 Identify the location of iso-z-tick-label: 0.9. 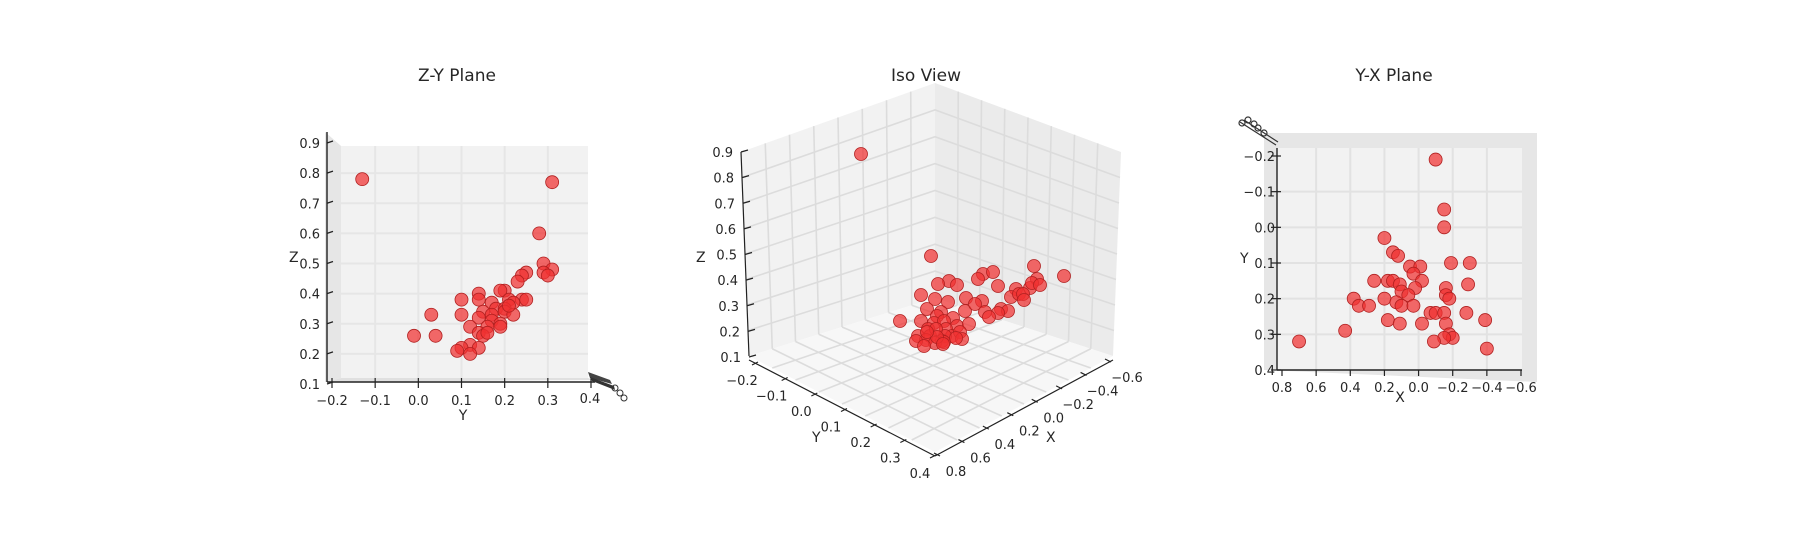
(722, 153).